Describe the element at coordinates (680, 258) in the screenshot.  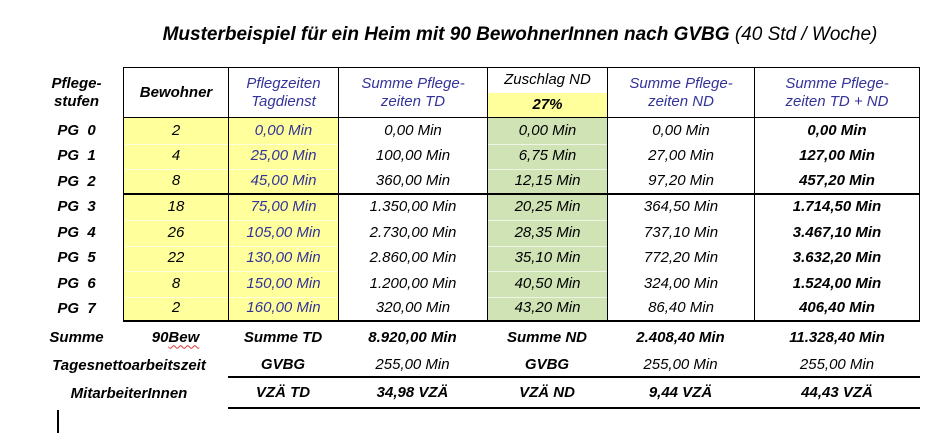
I see `cell-summe-nd: 772,20 Min` at that location.